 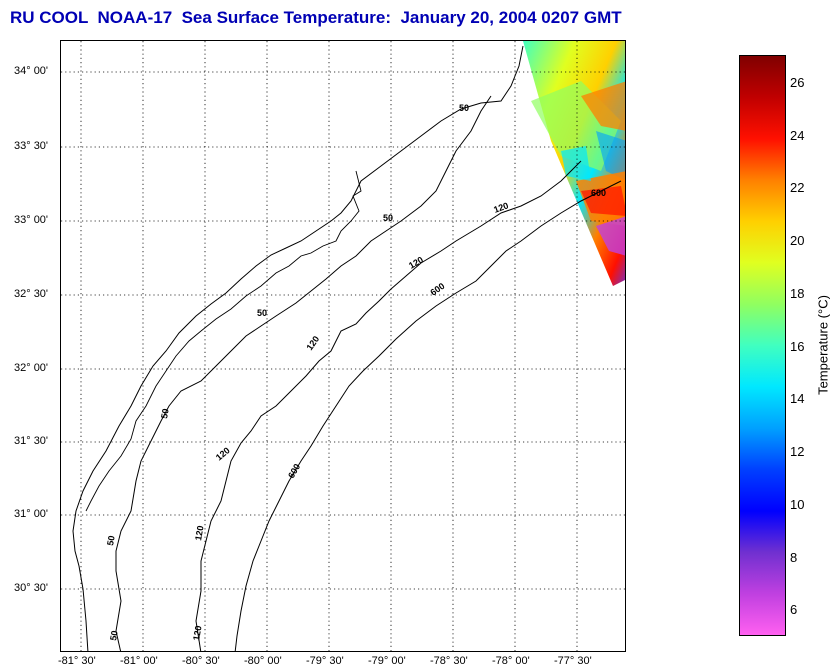 I want to click on colorbar-tick: 8, so click(x=794, y=557).